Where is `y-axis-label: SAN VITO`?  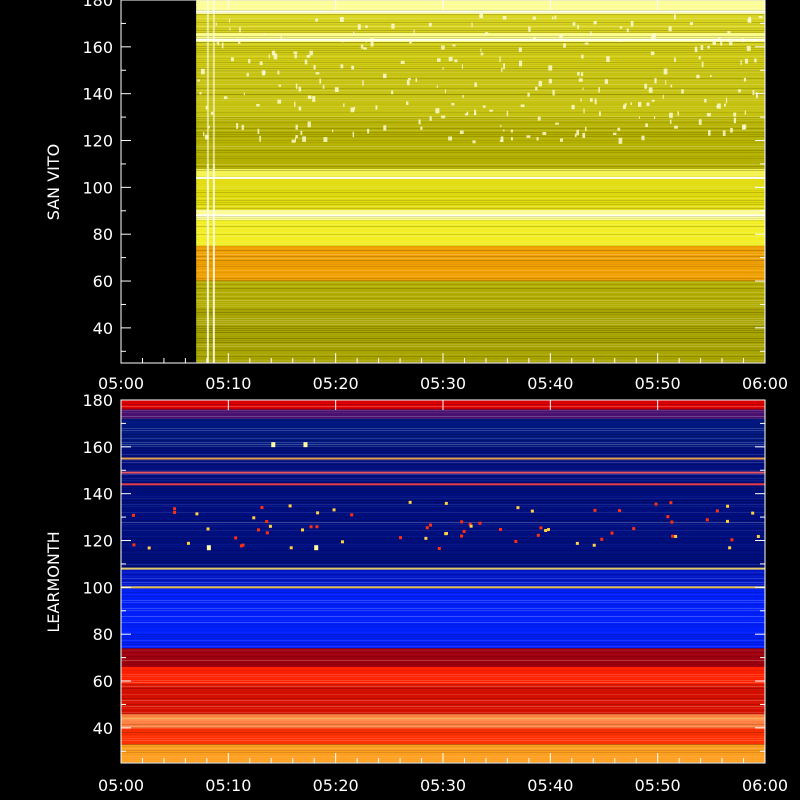
y-axis-label: SAN VITO is located at coordinates (53, 182).